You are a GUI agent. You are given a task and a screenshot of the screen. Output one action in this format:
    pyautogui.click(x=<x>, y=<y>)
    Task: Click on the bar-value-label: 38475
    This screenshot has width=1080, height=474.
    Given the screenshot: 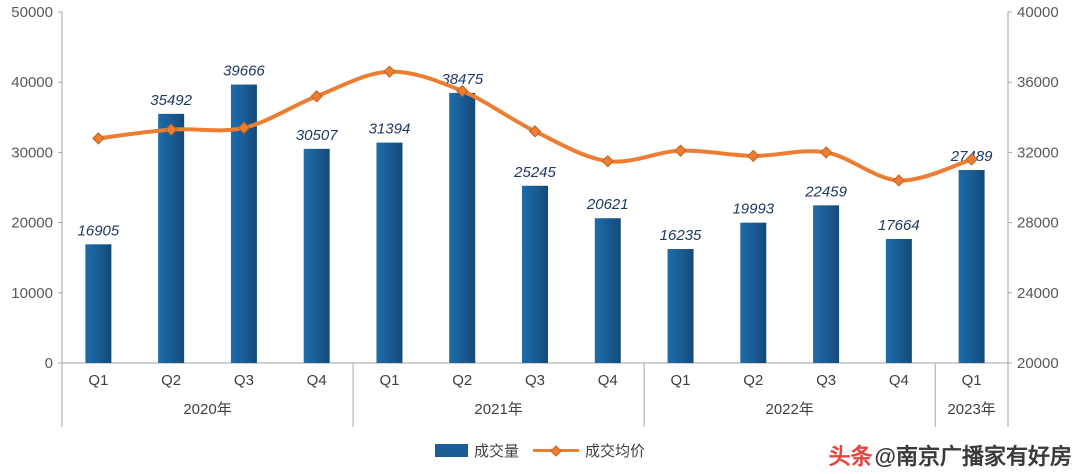 What is the action you would take?
    pyautogui.click(x=462, y=79)
    